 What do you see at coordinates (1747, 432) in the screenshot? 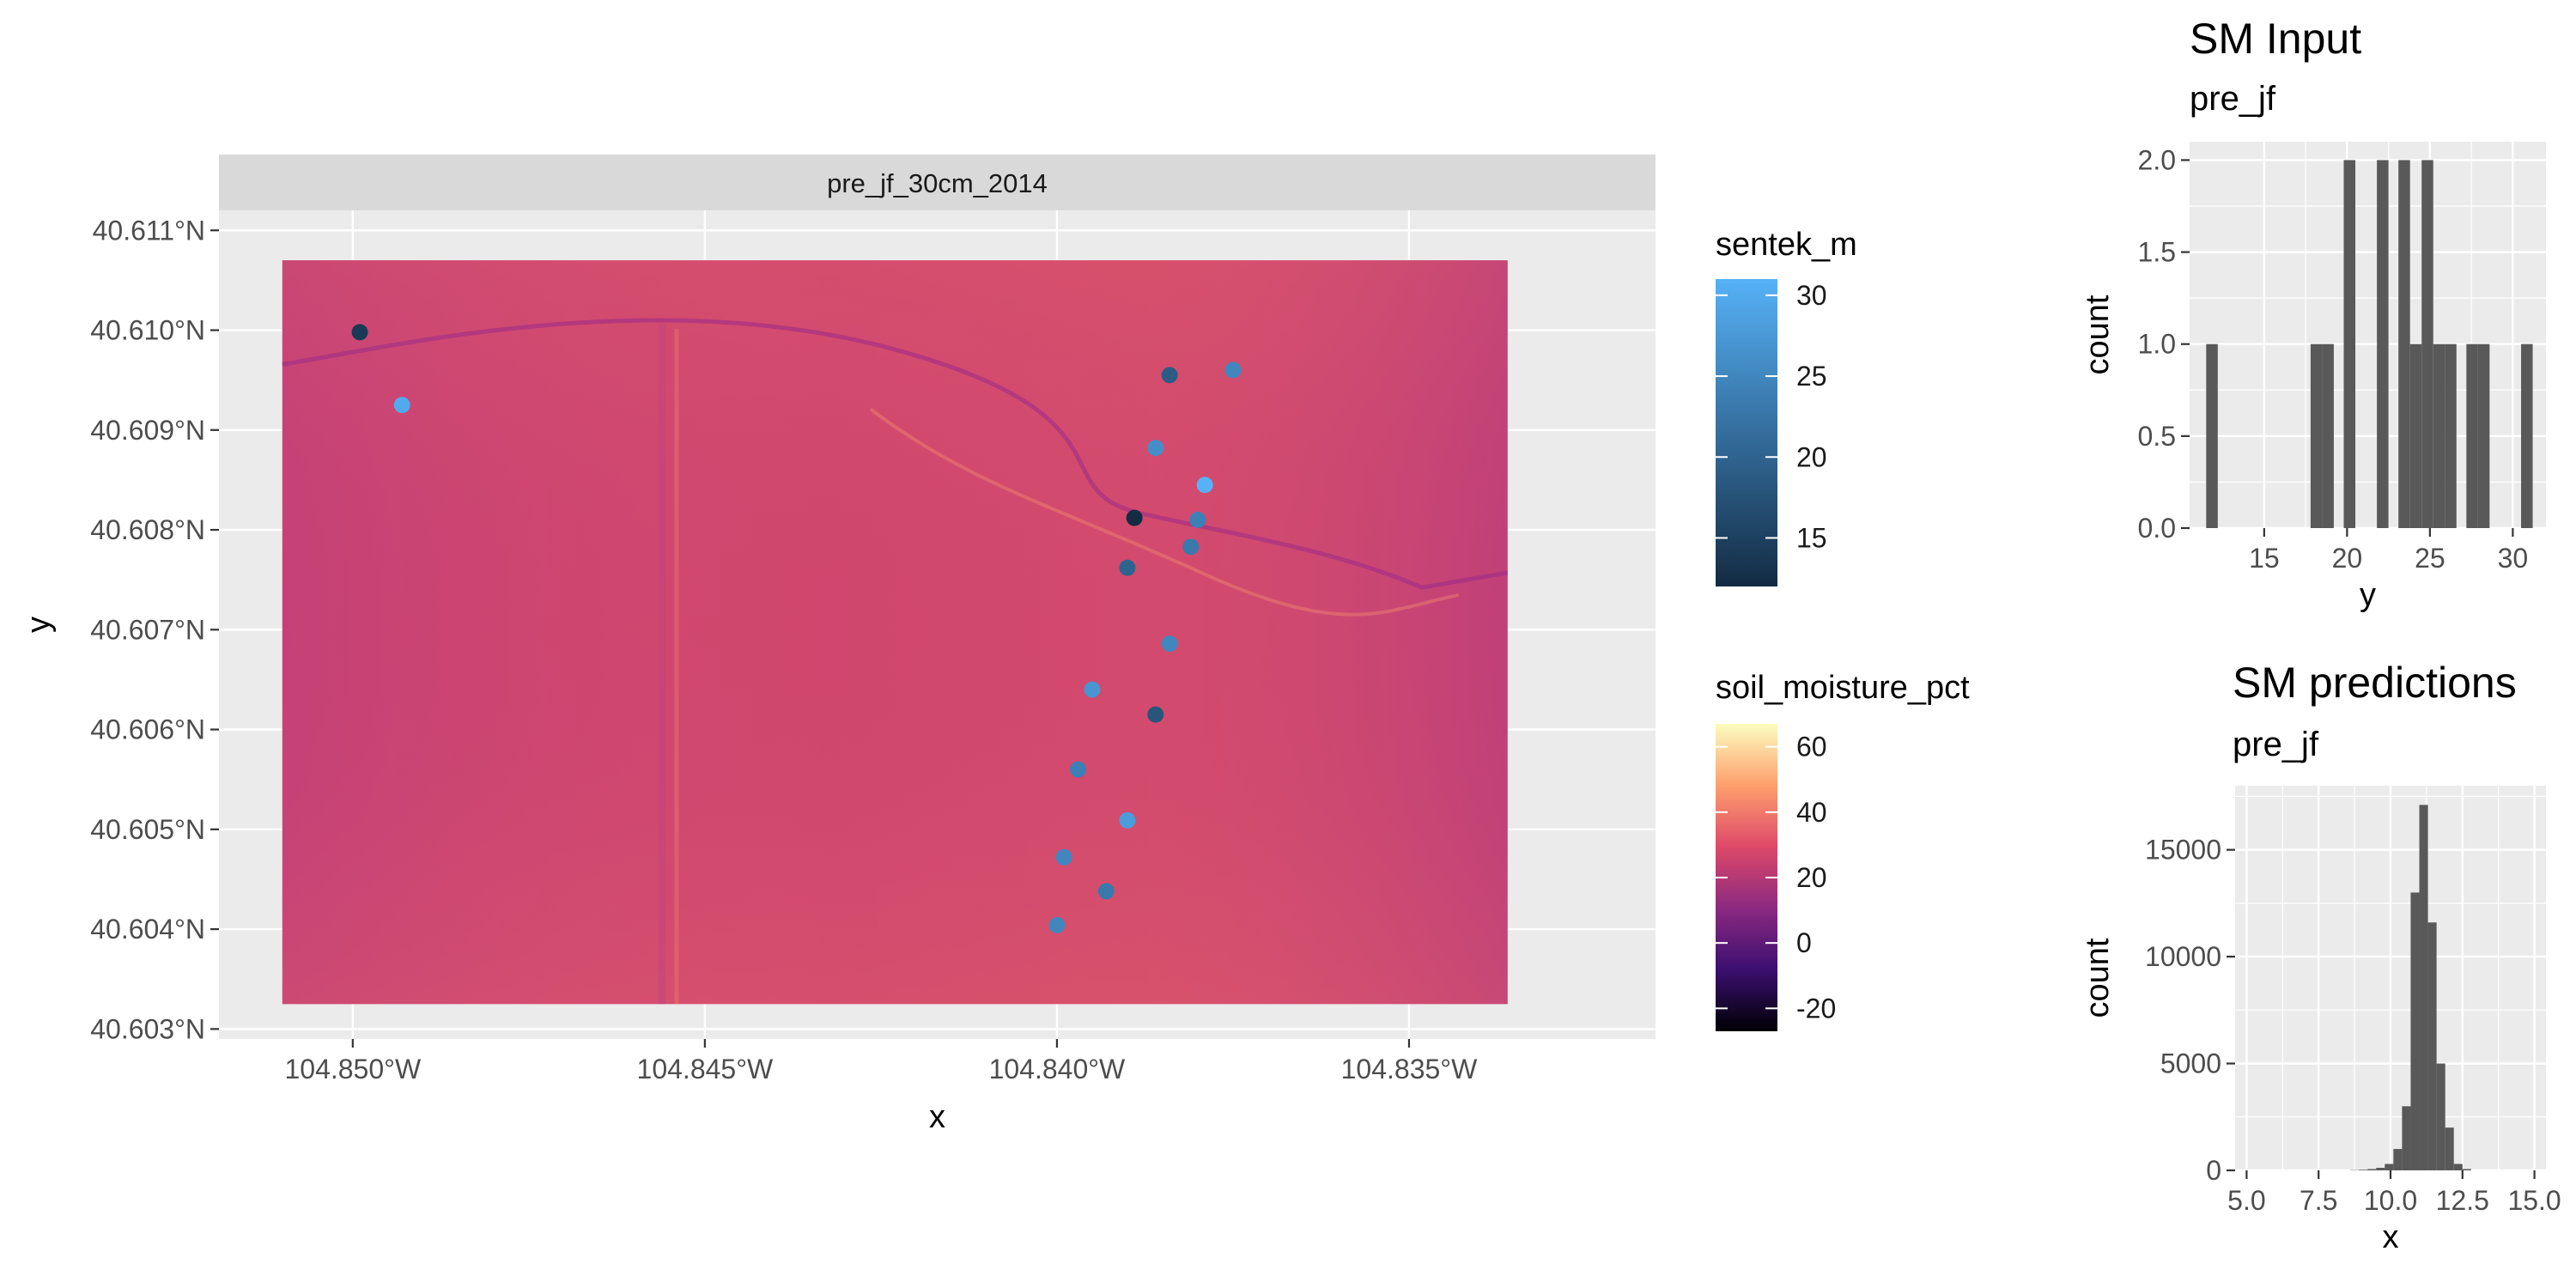
I see `sentek-colorbar` at bounding box center [1747, 432].